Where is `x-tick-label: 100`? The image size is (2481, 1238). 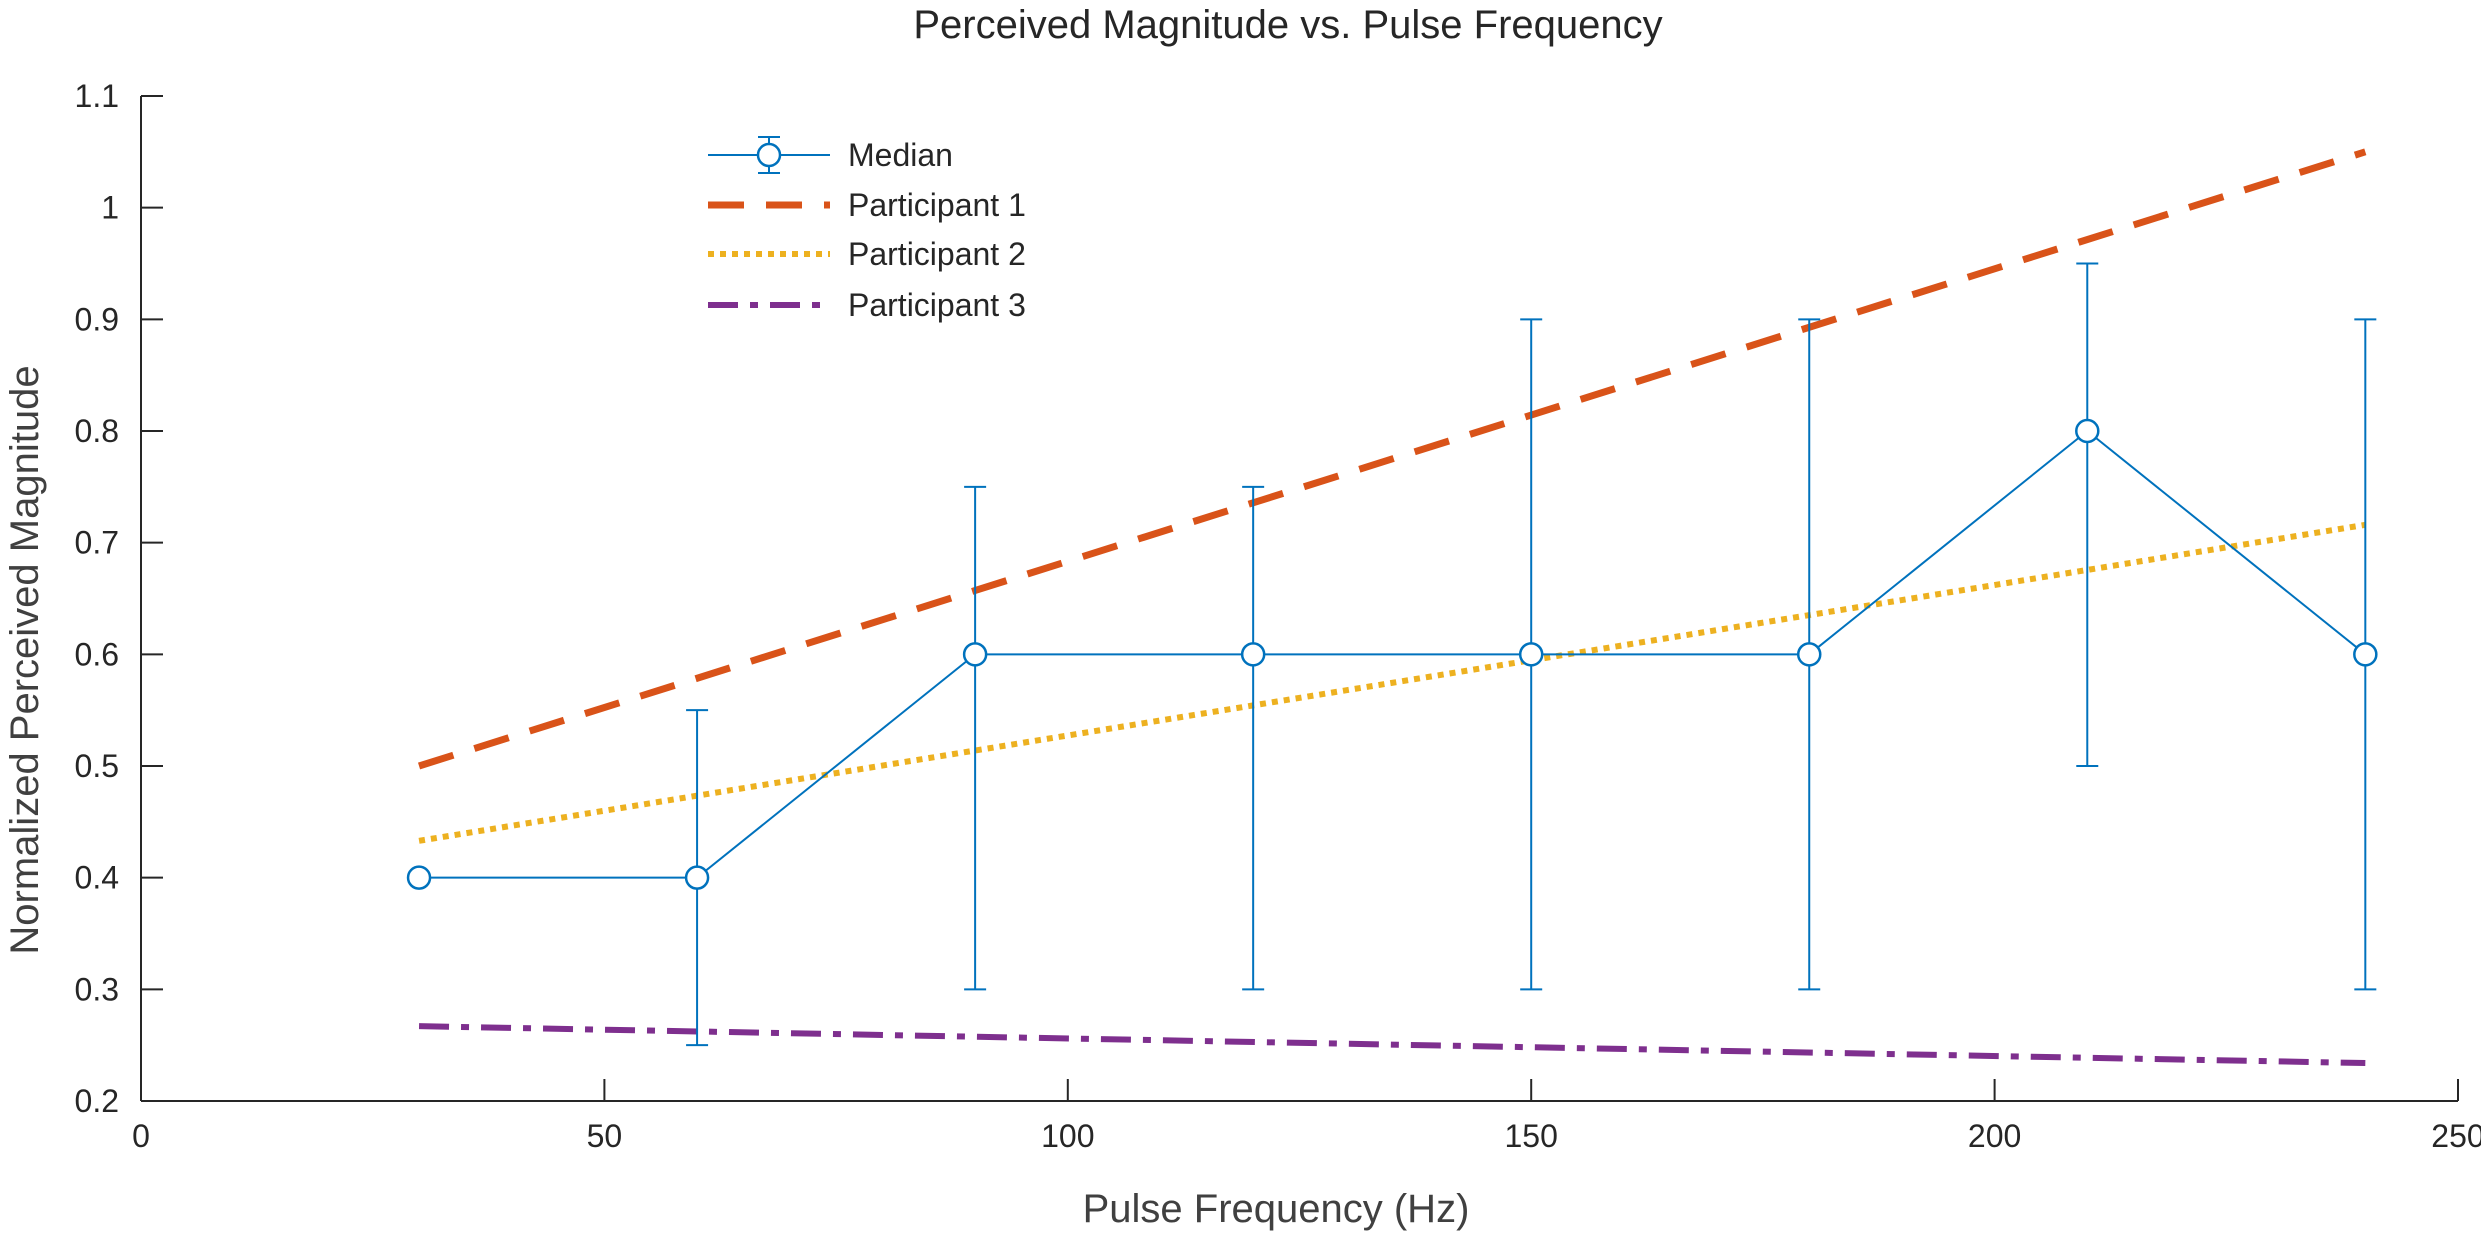
x-tick-label: 100 is located at coordinates (1067, 1136).